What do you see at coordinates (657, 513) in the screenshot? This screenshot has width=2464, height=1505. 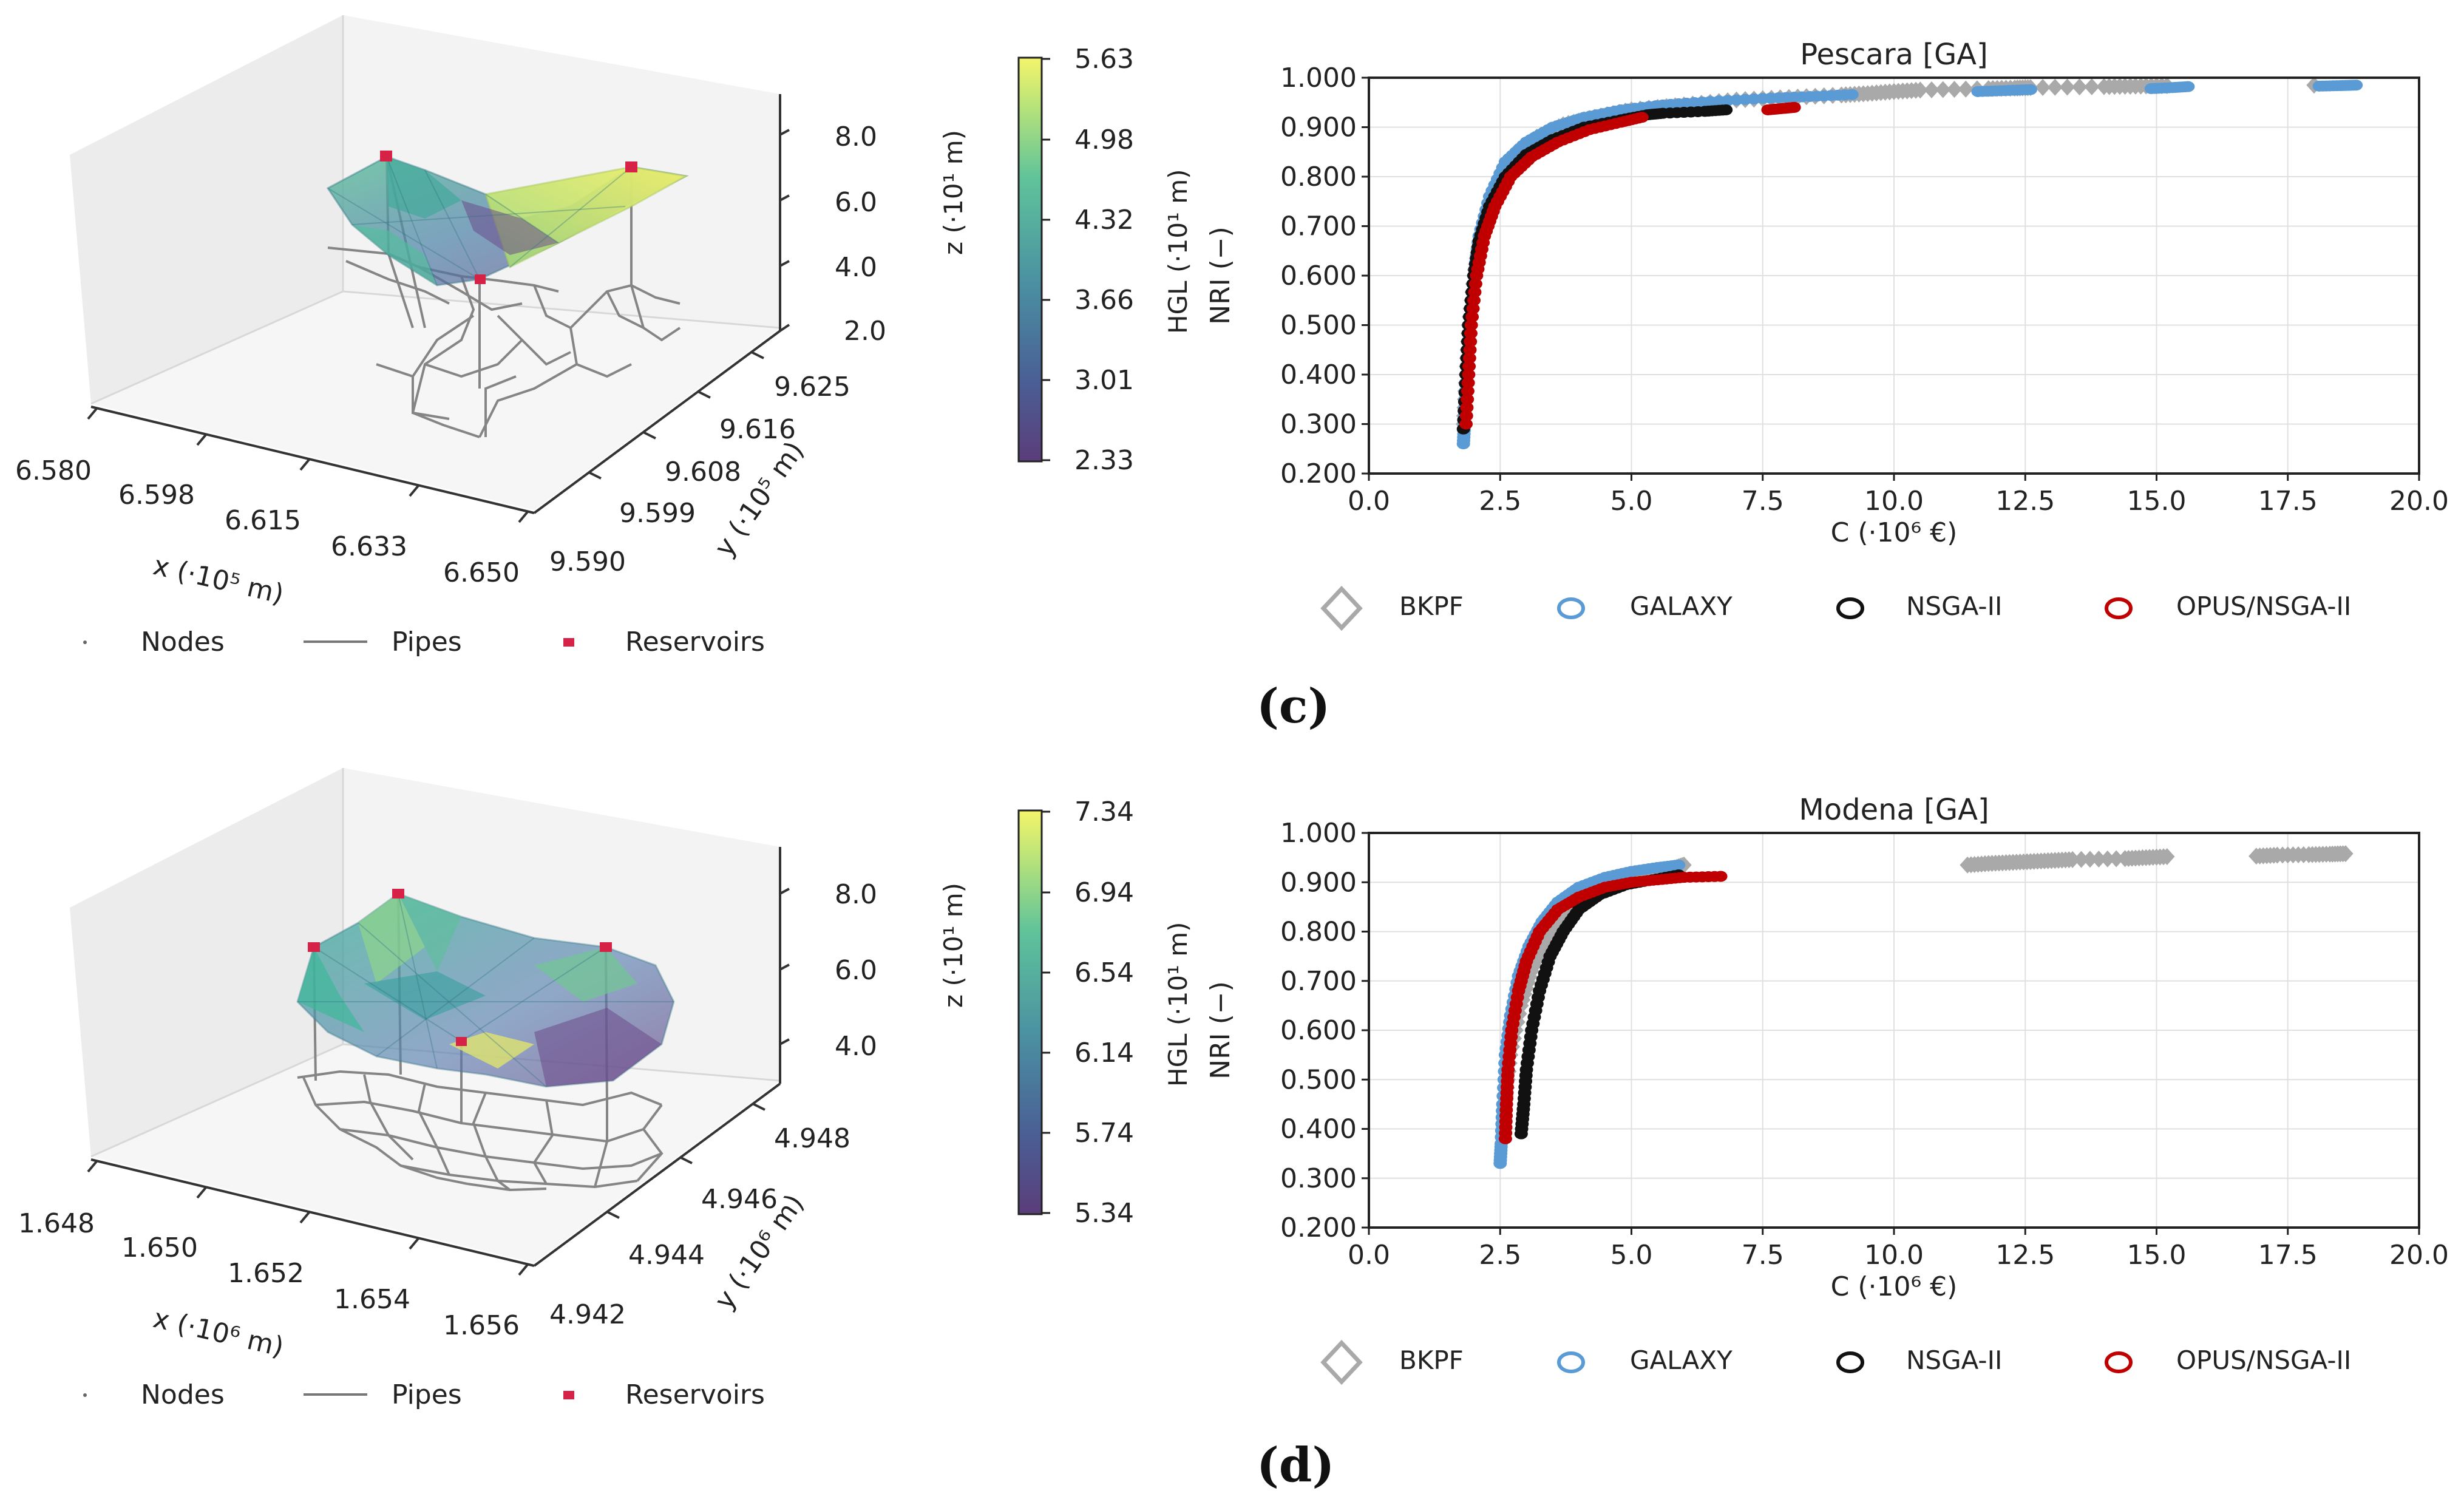 I see `y-tick-1: 9.599` at bounding box center [657, 513].